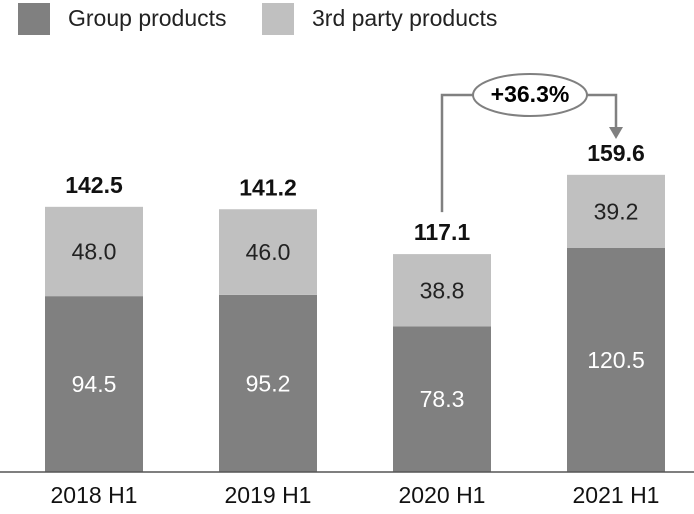 Image resolution: width=694 pixels, height=514 pixels. What do you see at coordinates (616, 495) in the screenshot?
I see `x-tick-label: 2021 H1` at bounding box center [616, 495].